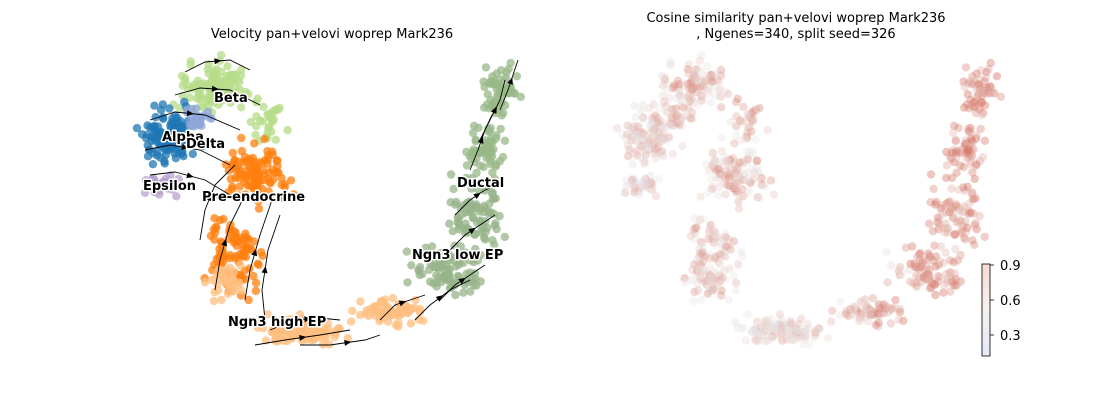 This screenshot has width=1100, height=400. I want to click on cell-point-epsilon, so click(159, 194).